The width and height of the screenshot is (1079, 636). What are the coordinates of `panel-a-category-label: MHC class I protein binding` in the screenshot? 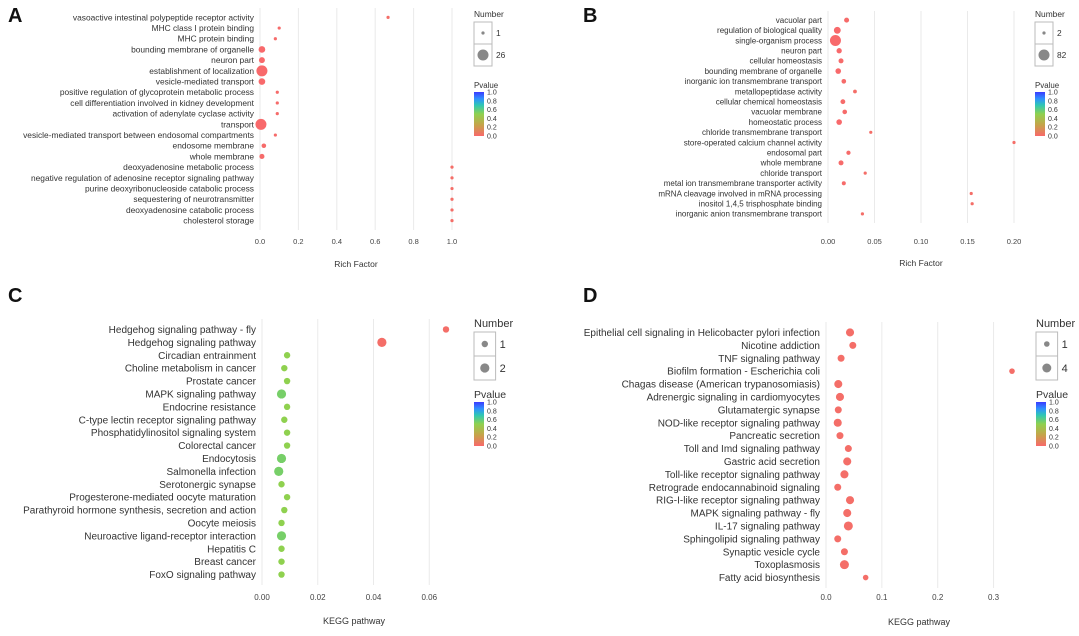 It's located at (203, 28).